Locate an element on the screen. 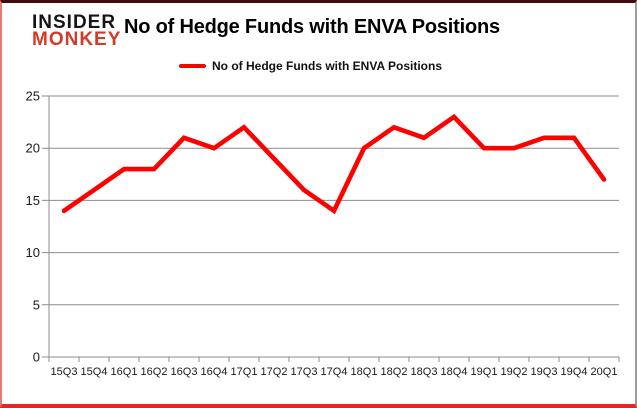  y-axis-tick-label: 5 is located at coordinates (36, 304).